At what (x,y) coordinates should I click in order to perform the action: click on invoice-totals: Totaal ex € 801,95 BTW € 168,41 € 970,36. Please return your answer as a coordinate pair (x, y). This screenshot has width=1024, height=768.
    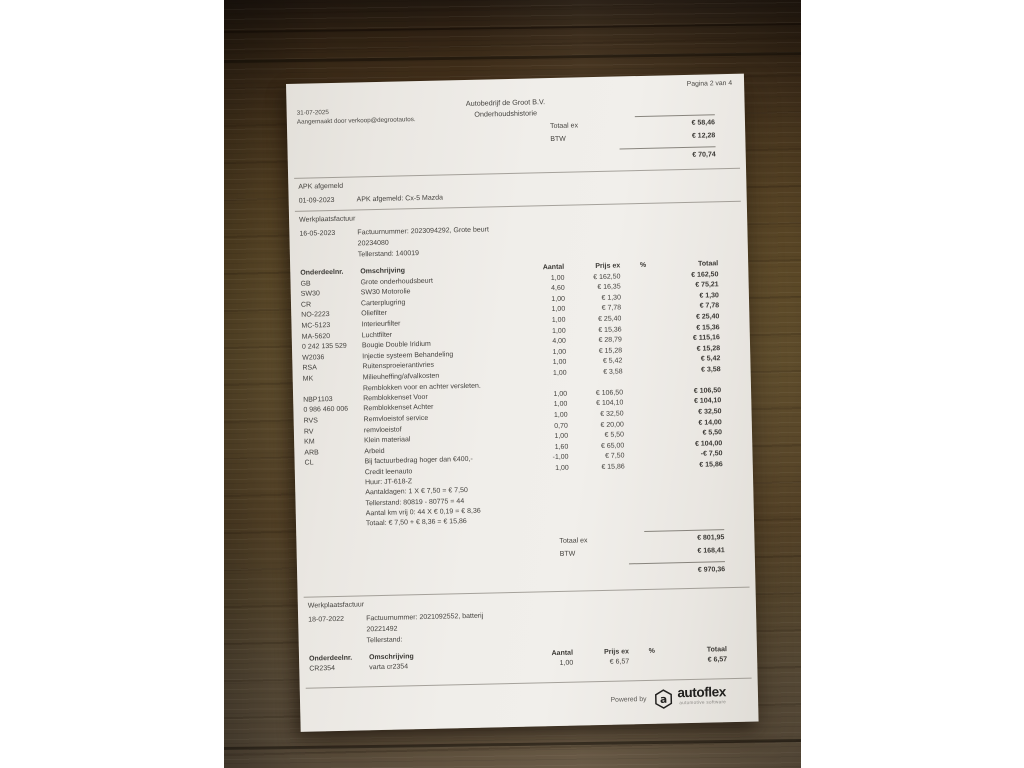
    Looking at the image, I should click on (642, 554).